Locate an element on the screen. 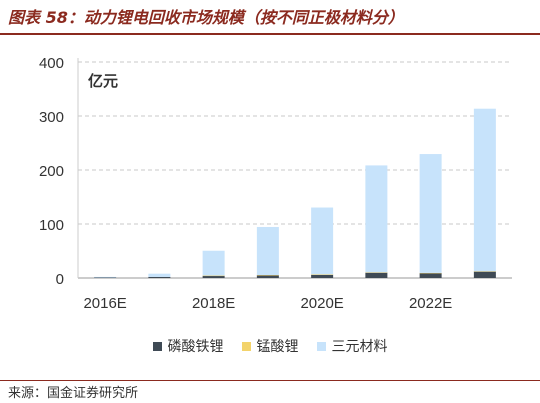 The width and height of the screenshot is (540, 403). y-tick-label: 0 is located at coordinates (60, 279).